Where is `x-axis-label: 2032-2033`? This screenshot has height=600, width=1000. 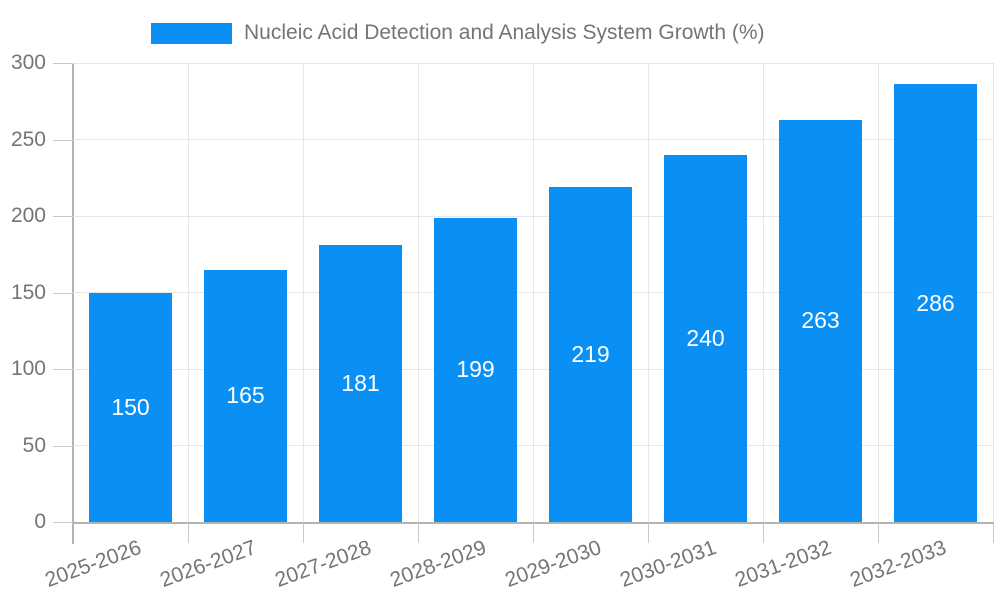
x-axis-label: 2032-2033 is located at coordinates (898, 564).